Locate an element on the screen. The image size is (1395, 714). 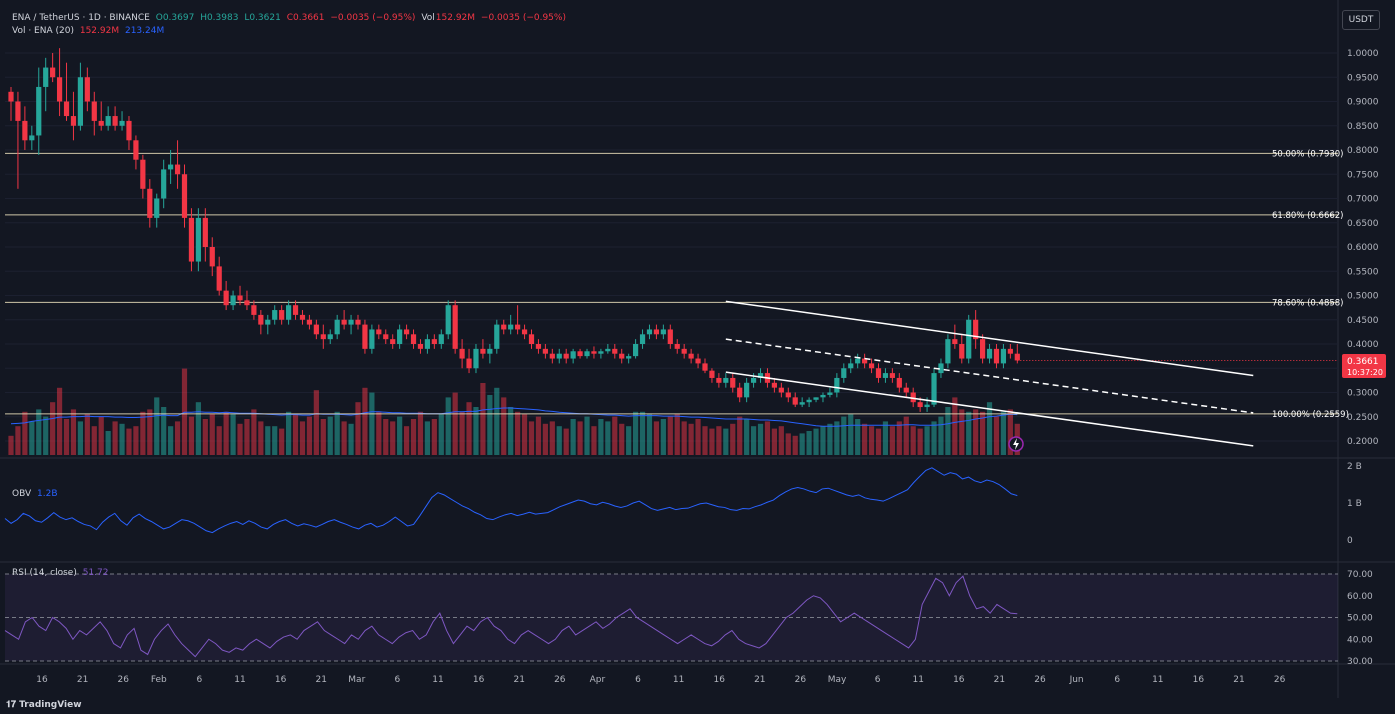
time-tick-label: Apr is located at coordinates (598, 680).